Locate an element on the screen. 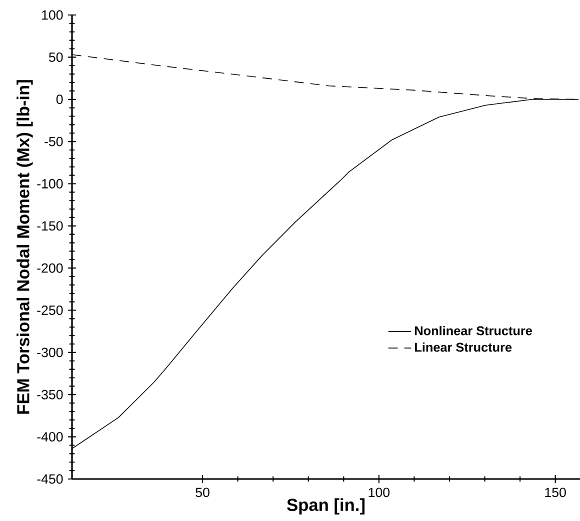 The width and height of the screenshot is (580, 521). legend-label: Nonlinear Structure is located at coordinates (473, 331).